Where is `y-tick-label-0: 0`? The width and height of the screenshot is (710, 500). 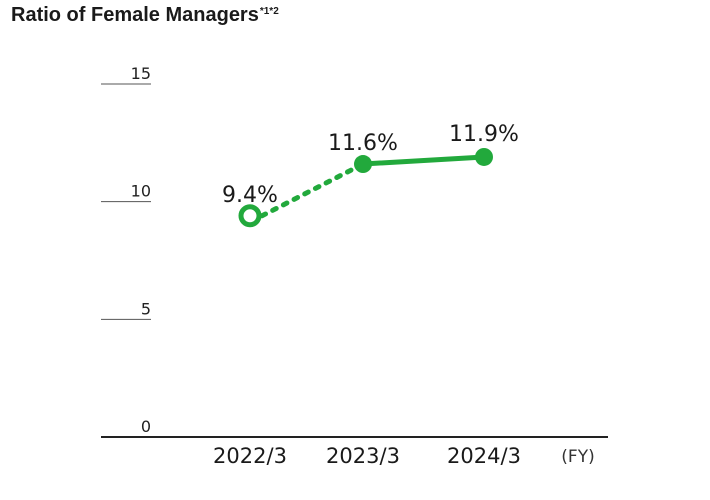 y-tick-label-0: 0 is located at coordinates (146, 426).